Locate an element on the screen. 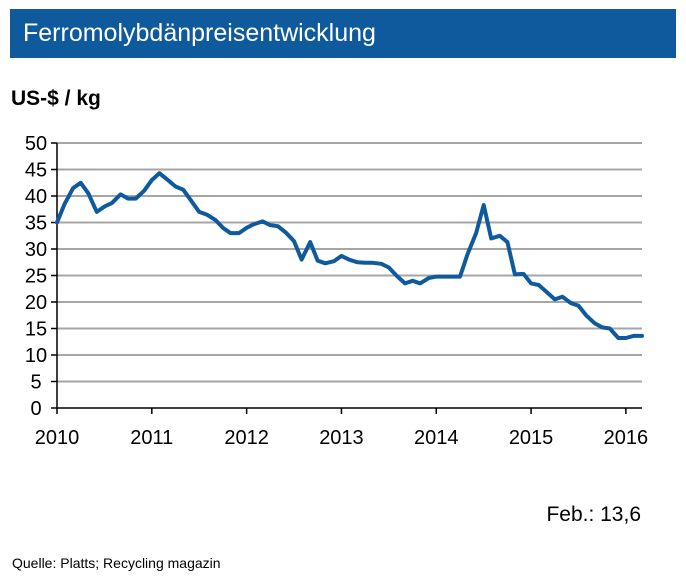  y-tick-label: 15 is located at coordinates (36, 330).